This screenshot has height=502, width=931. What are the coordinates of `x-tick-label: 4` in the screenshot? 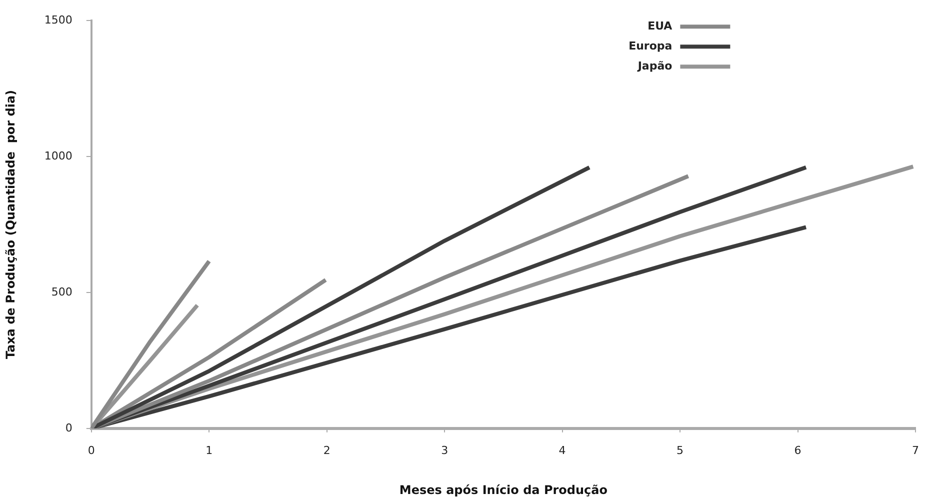 It's located at (562, 450).